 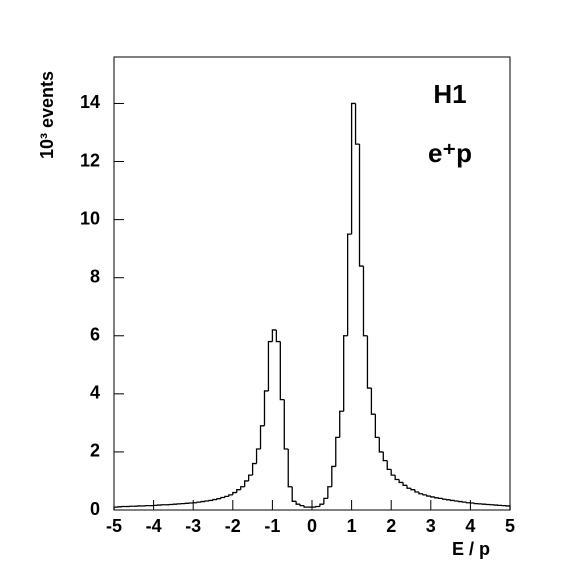 What do you see at coordinates (193, 526) in the screenshot?
I see `x-tick-label: -3` at bounding box center [193, 526].